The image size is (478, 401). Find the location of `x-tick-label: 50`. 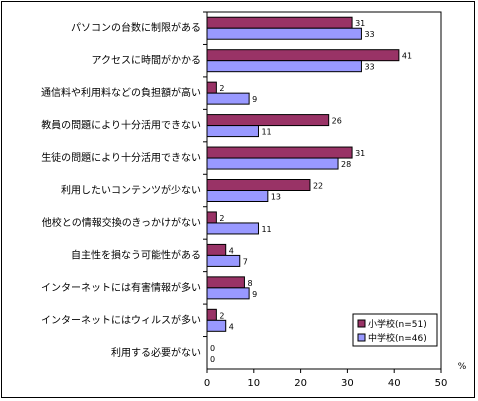

x-tick-label: 50 is located at coordinates (441, 383).